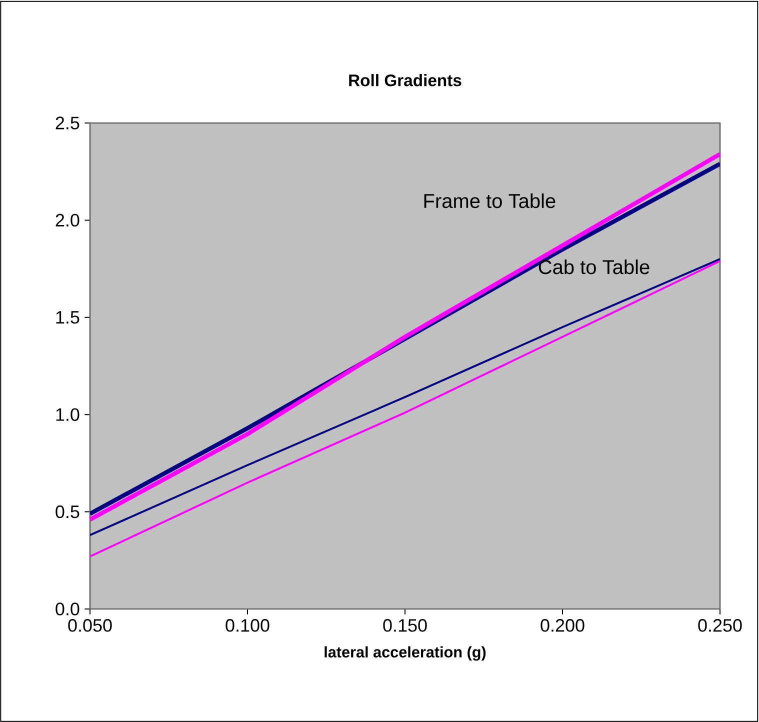 This screenshot has width=759, height=722. I want to click on y-tick-label: 1.0, so click(68, 414).